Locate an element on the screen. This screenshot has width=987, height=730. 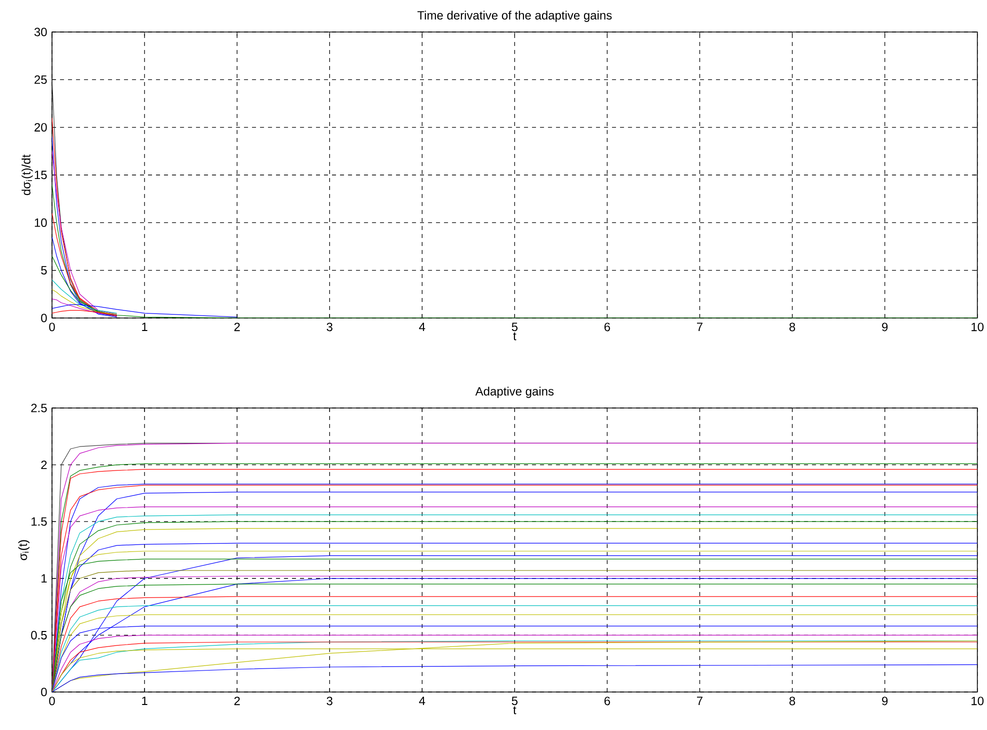
y-tick-label: 0.5 is located at coordinates (39, 635).